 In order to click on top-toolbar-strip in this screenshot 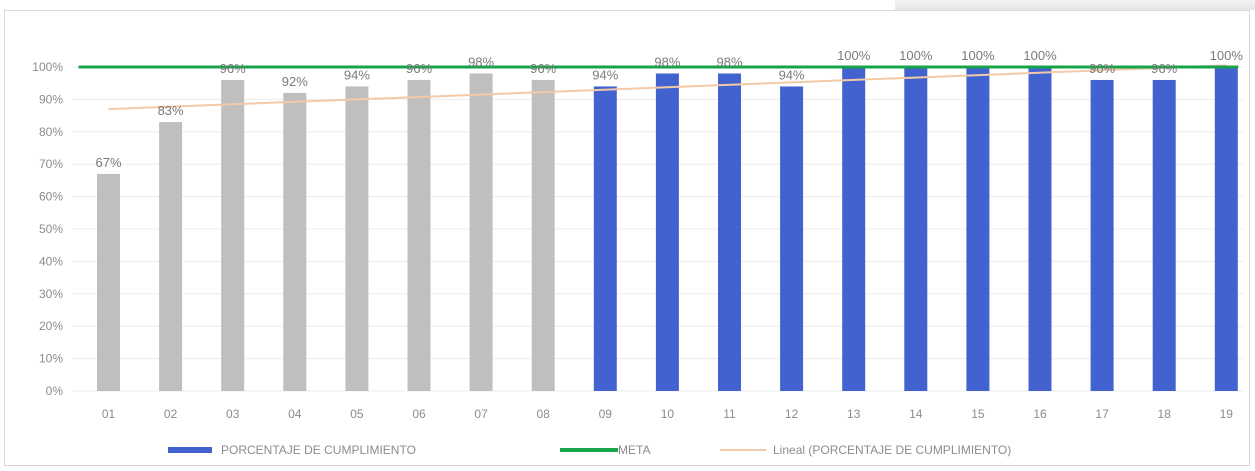, I will do `click(1075, 5)`.